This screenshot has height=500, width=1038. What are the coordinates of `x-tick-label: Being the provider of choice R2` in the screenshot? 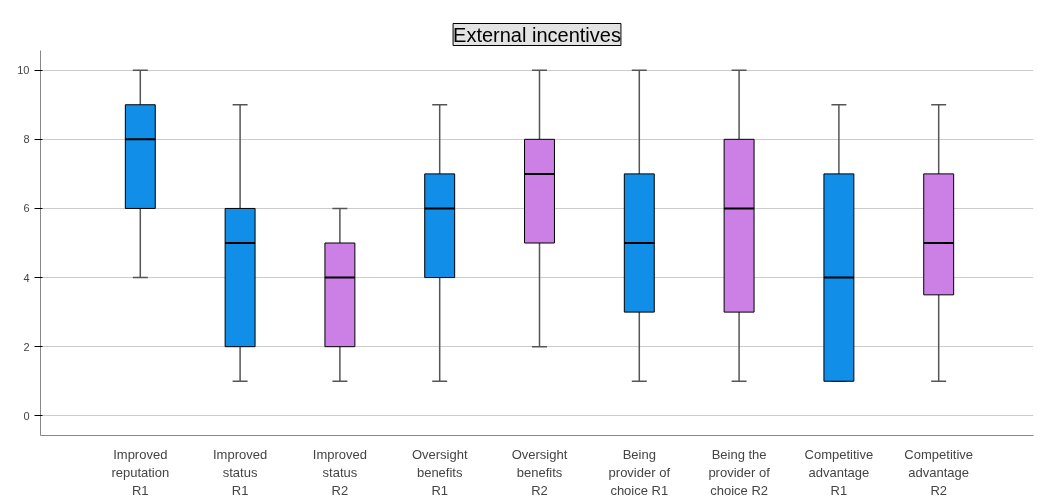 It's located at (739, 472).